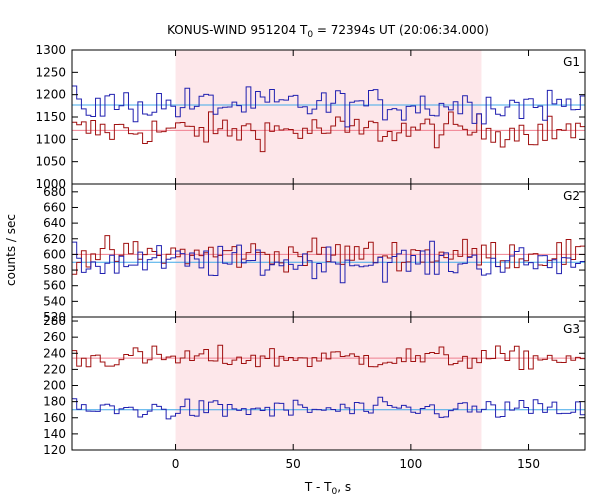 The width and height of the screenshot is (600, 500). What do you see at coordinates (54, 353) in the screenshot?
I see `y-tick-label: 240` at bounding box center [54, 353].